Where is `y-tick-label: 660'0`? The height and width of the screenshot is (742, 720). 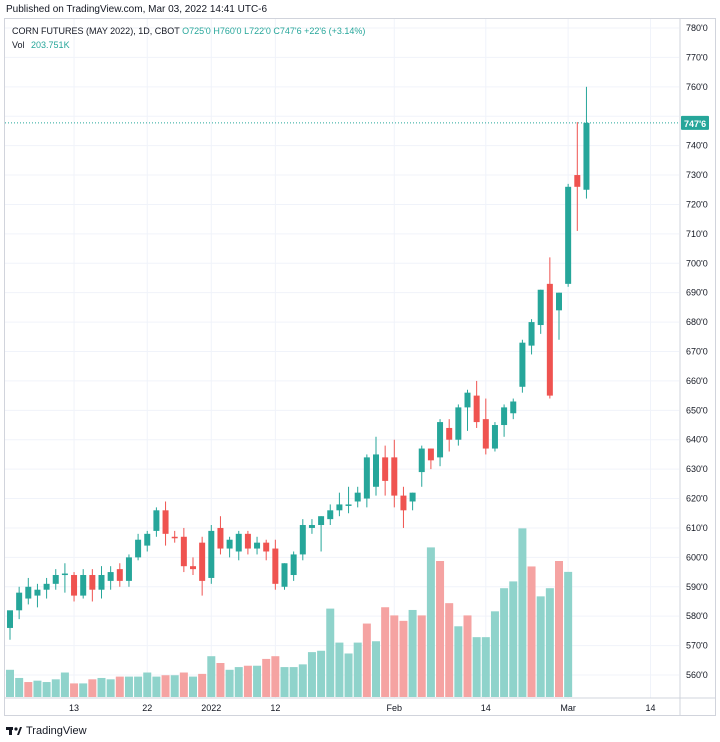 y-tick-label: 660'0 is located at coordinates (697, 381).